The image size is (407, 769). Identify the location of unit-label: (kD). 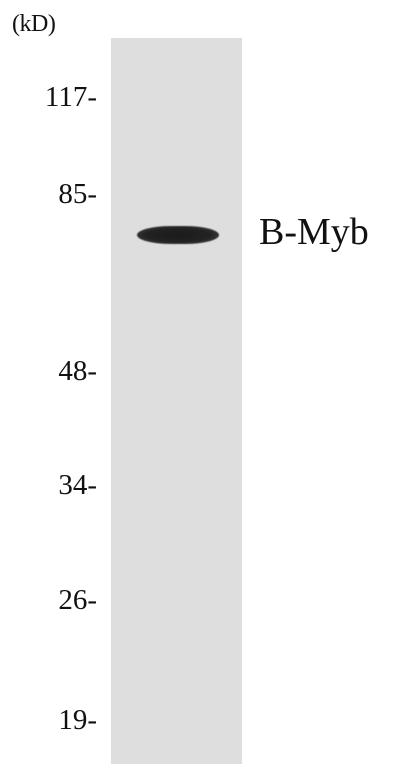
(34, 24).